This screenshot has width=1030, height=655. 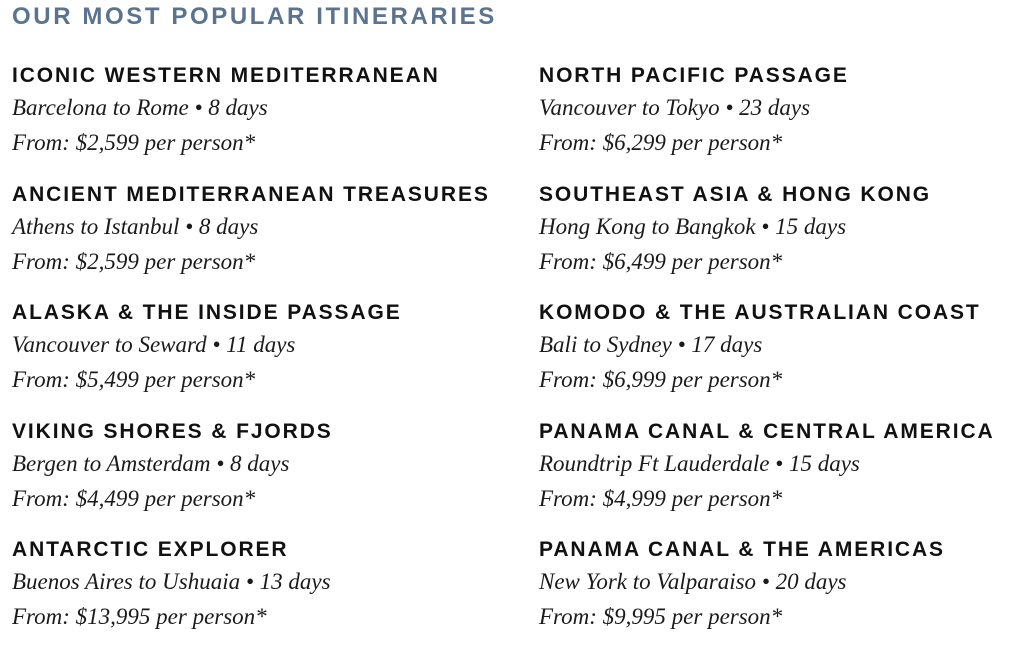 What do you see at coordinates (207, 312) in the screenshot?
I see `itinerary-name: ALASKA & THE INSIDE PASSAGE` at bounding box center [207, 312].